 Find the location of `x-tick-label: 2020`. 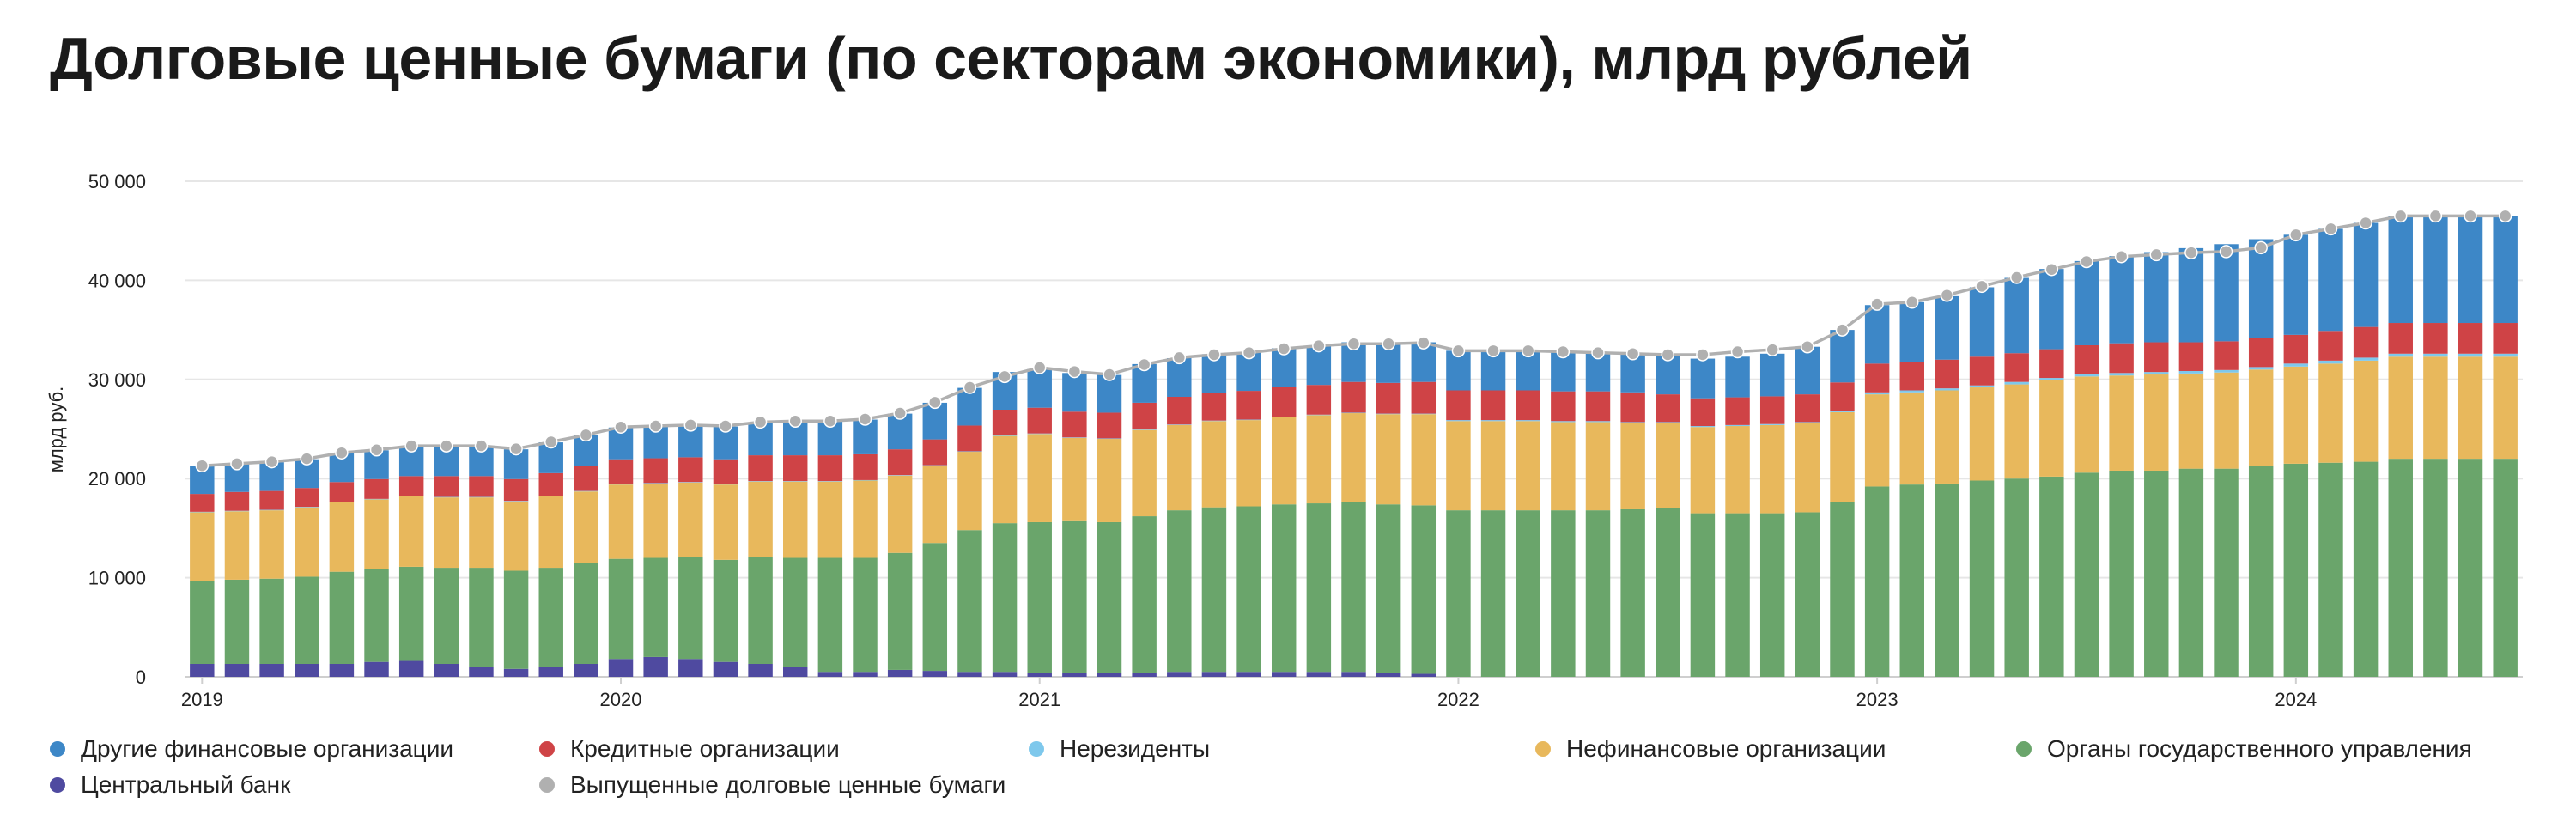

x-tick-label: 2020 is located at coordinates (621, 700).